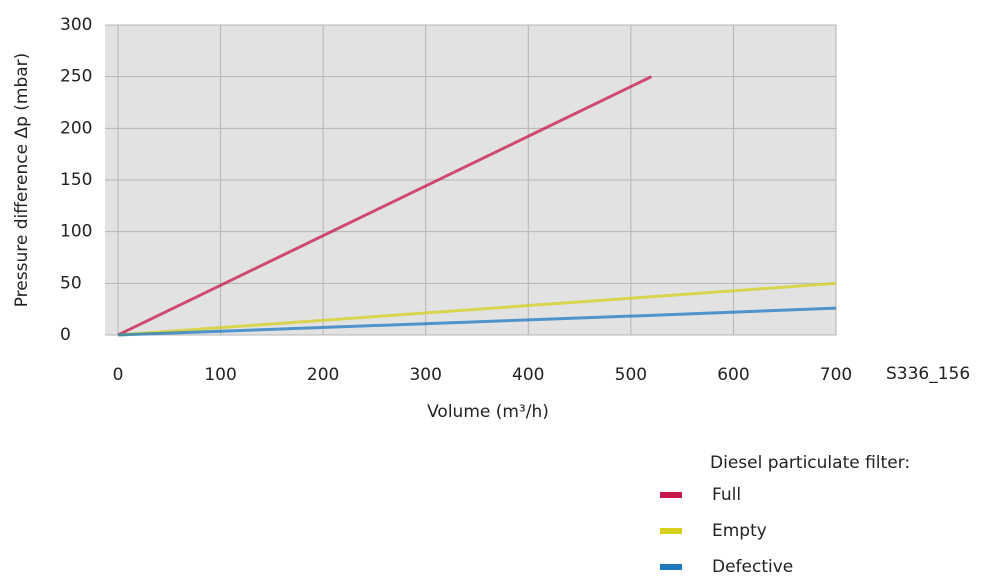 This screenshot has height=578, width=1008. Describe the element at coordinates (76, 128) in the screenshot. I see `y-tick-label: 200` at that location.